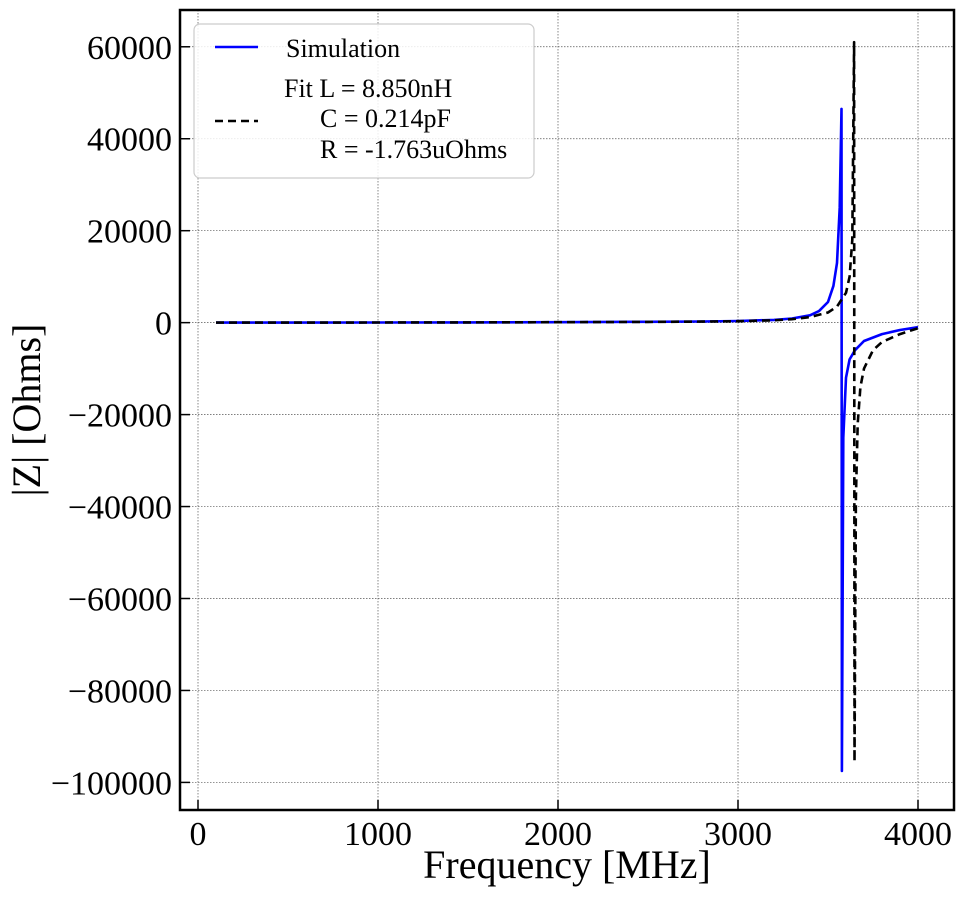 The image size is (964, 897). What do you see at coordinates (111, 783) in the screenshot?
I see `y-tick-label: −100000` at bounding box center [111, 783].